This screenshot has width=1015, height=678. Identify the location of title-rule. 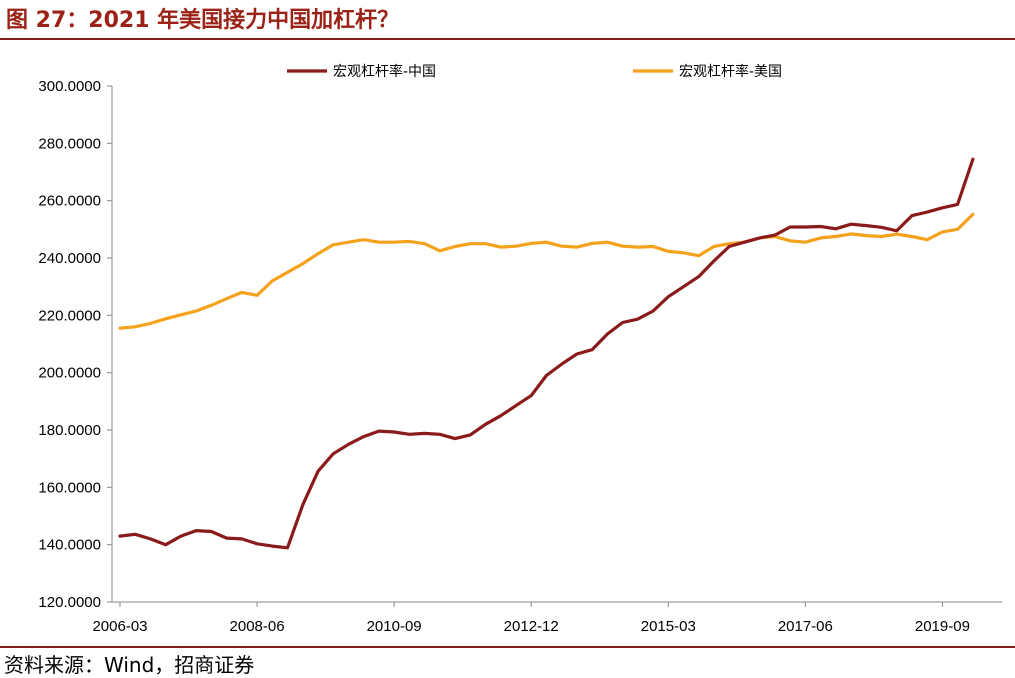
(507, 39).